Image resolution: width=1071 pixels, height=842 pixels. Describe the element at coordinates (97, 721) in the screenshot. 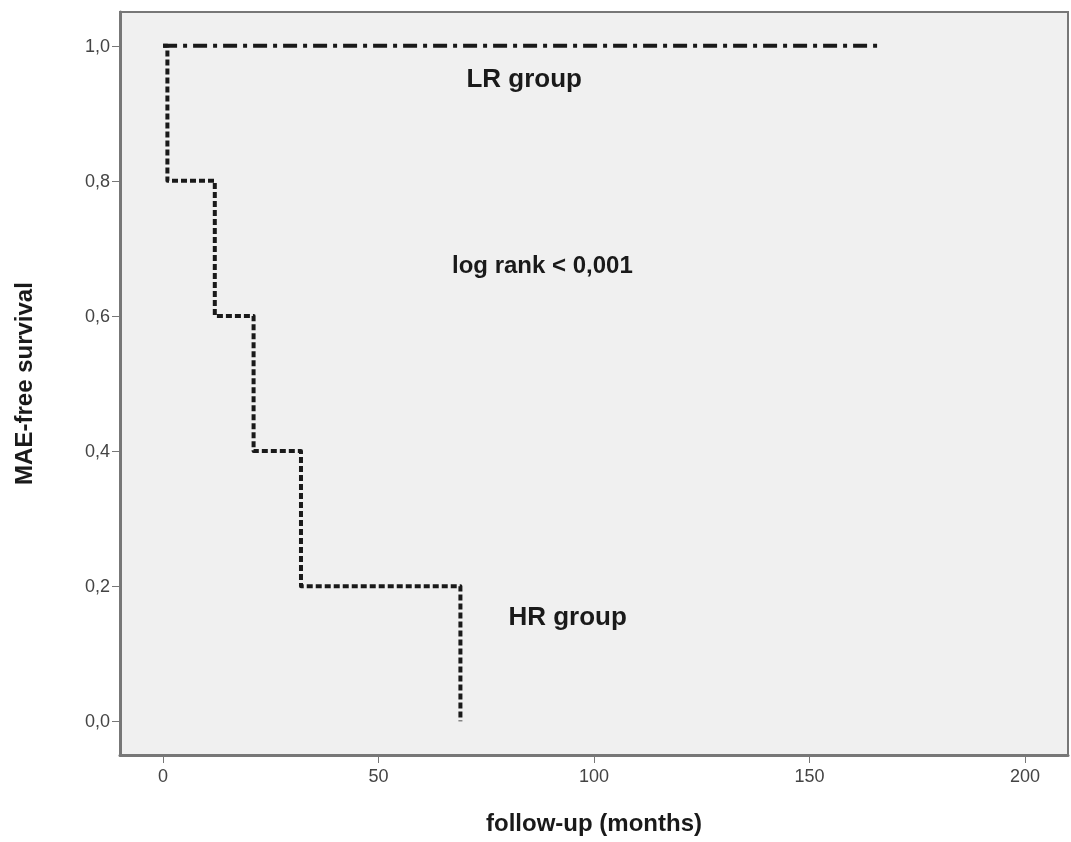

I see `y-tick-label: 0,0` at that location.